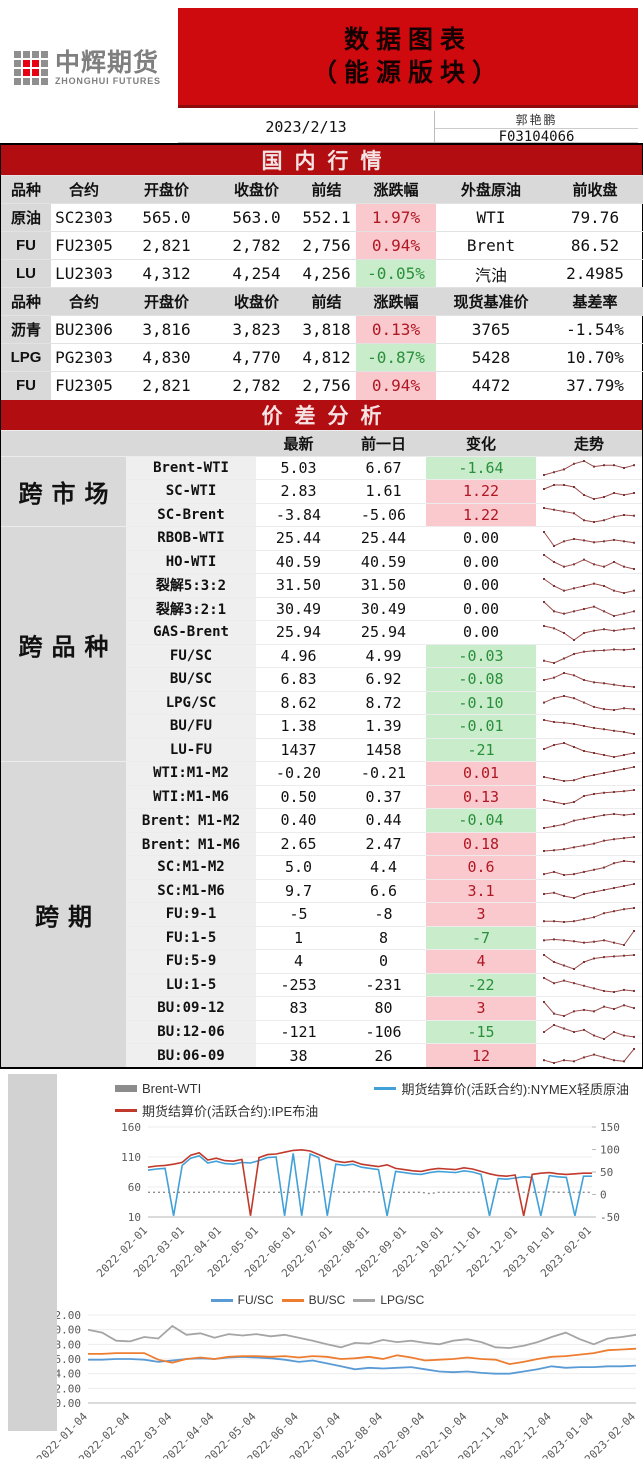 The width and height of the screenshot is (643, 1464). Describe the element at coordinates (383, 820) in the screenshot. I see `previous-cell: 0.44` at that location.